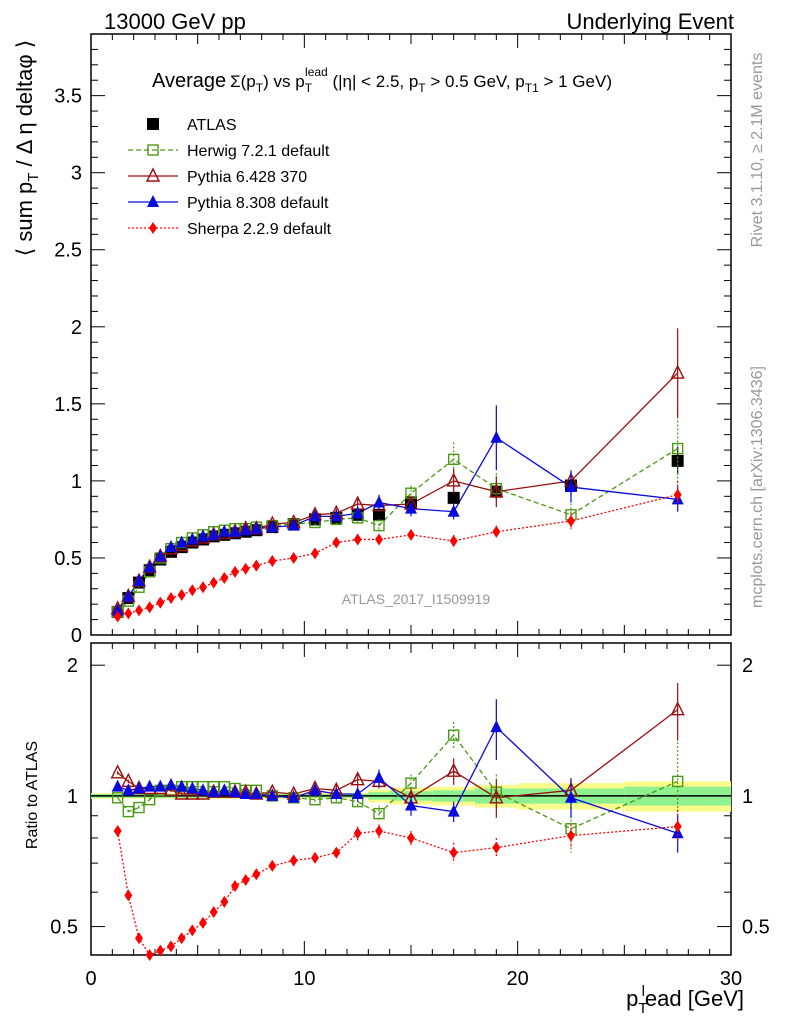 This screenshot has height=1024, width=786. I want to click on ratio-y-axis-label: Ratio to ATLAS, so click(32, 795).